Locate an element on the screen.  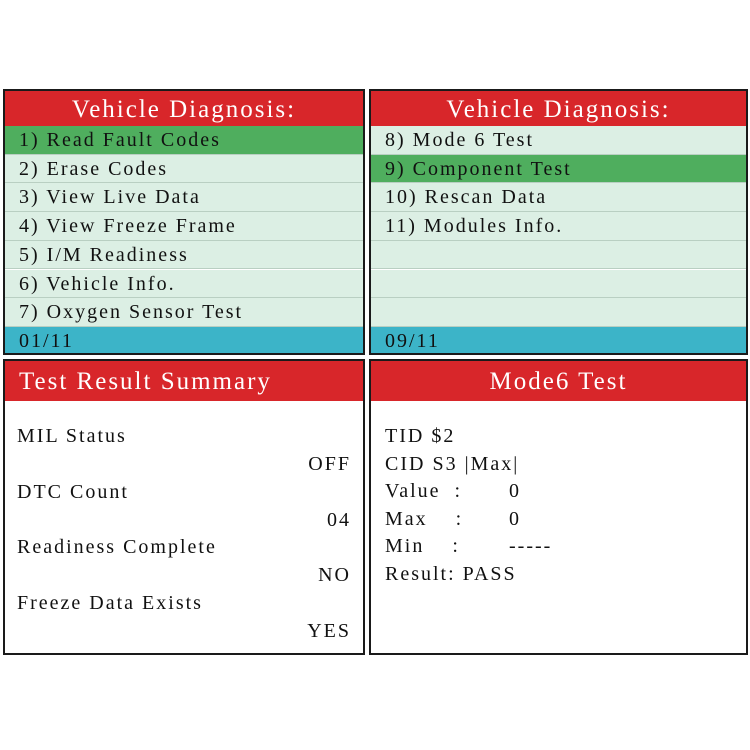
menu-item: 3) View Live Data is located at coordinates (184, 198).